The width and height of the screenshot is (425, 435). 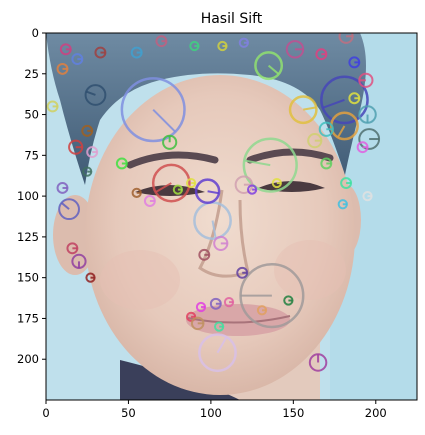 I want to click on y-tick-label: 0, so click(x=35, y=33).